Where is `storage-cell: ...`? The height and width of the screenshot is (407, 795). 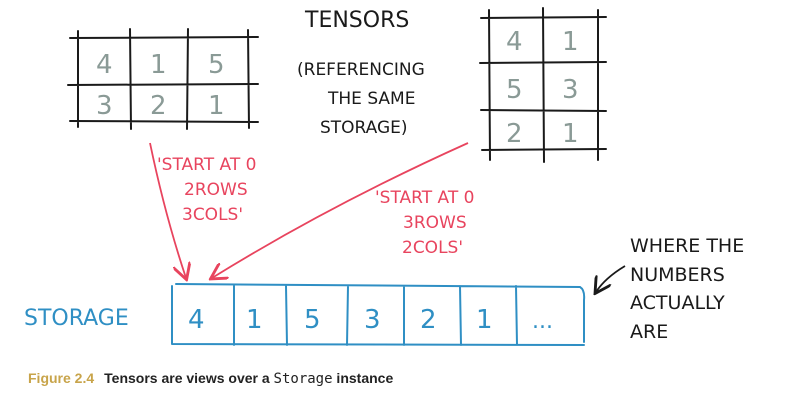
storage-cell: ... is located at coordinates (542, 321).